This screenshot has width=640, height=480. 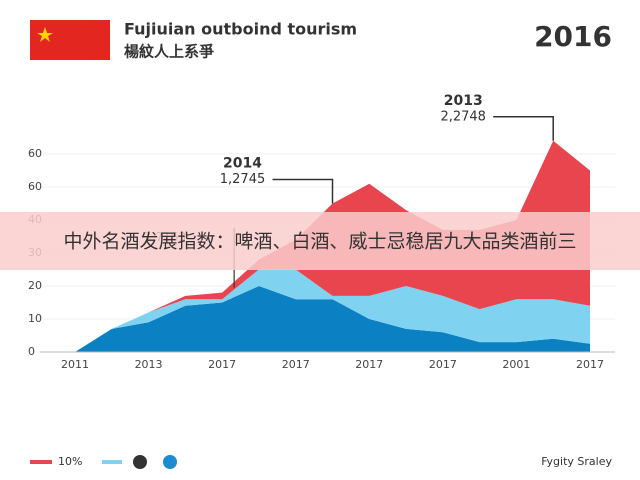 I want to click on y-tick-label: 10, so click(x=35, y=318).